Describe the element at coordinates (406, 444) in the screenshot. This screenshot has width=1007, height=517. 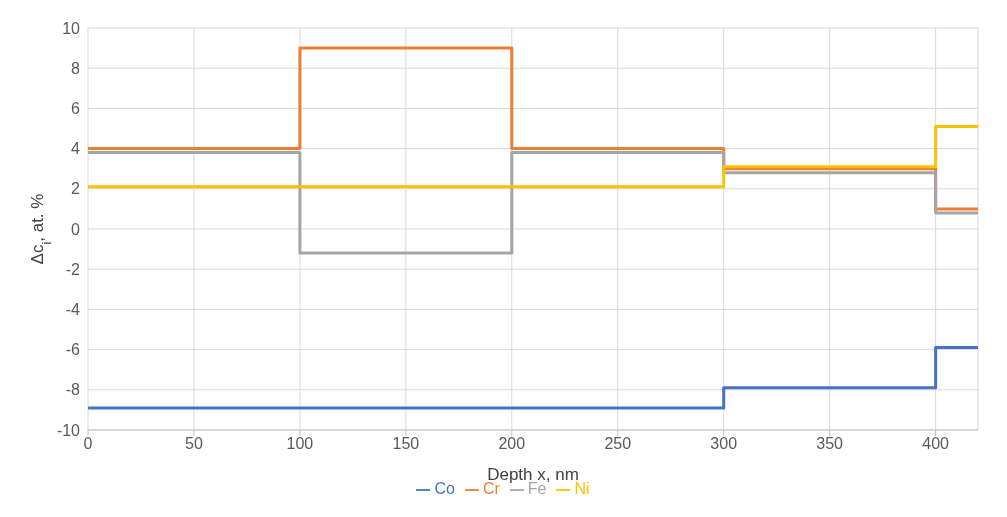
I see `x-tick-label: 150` at that location.